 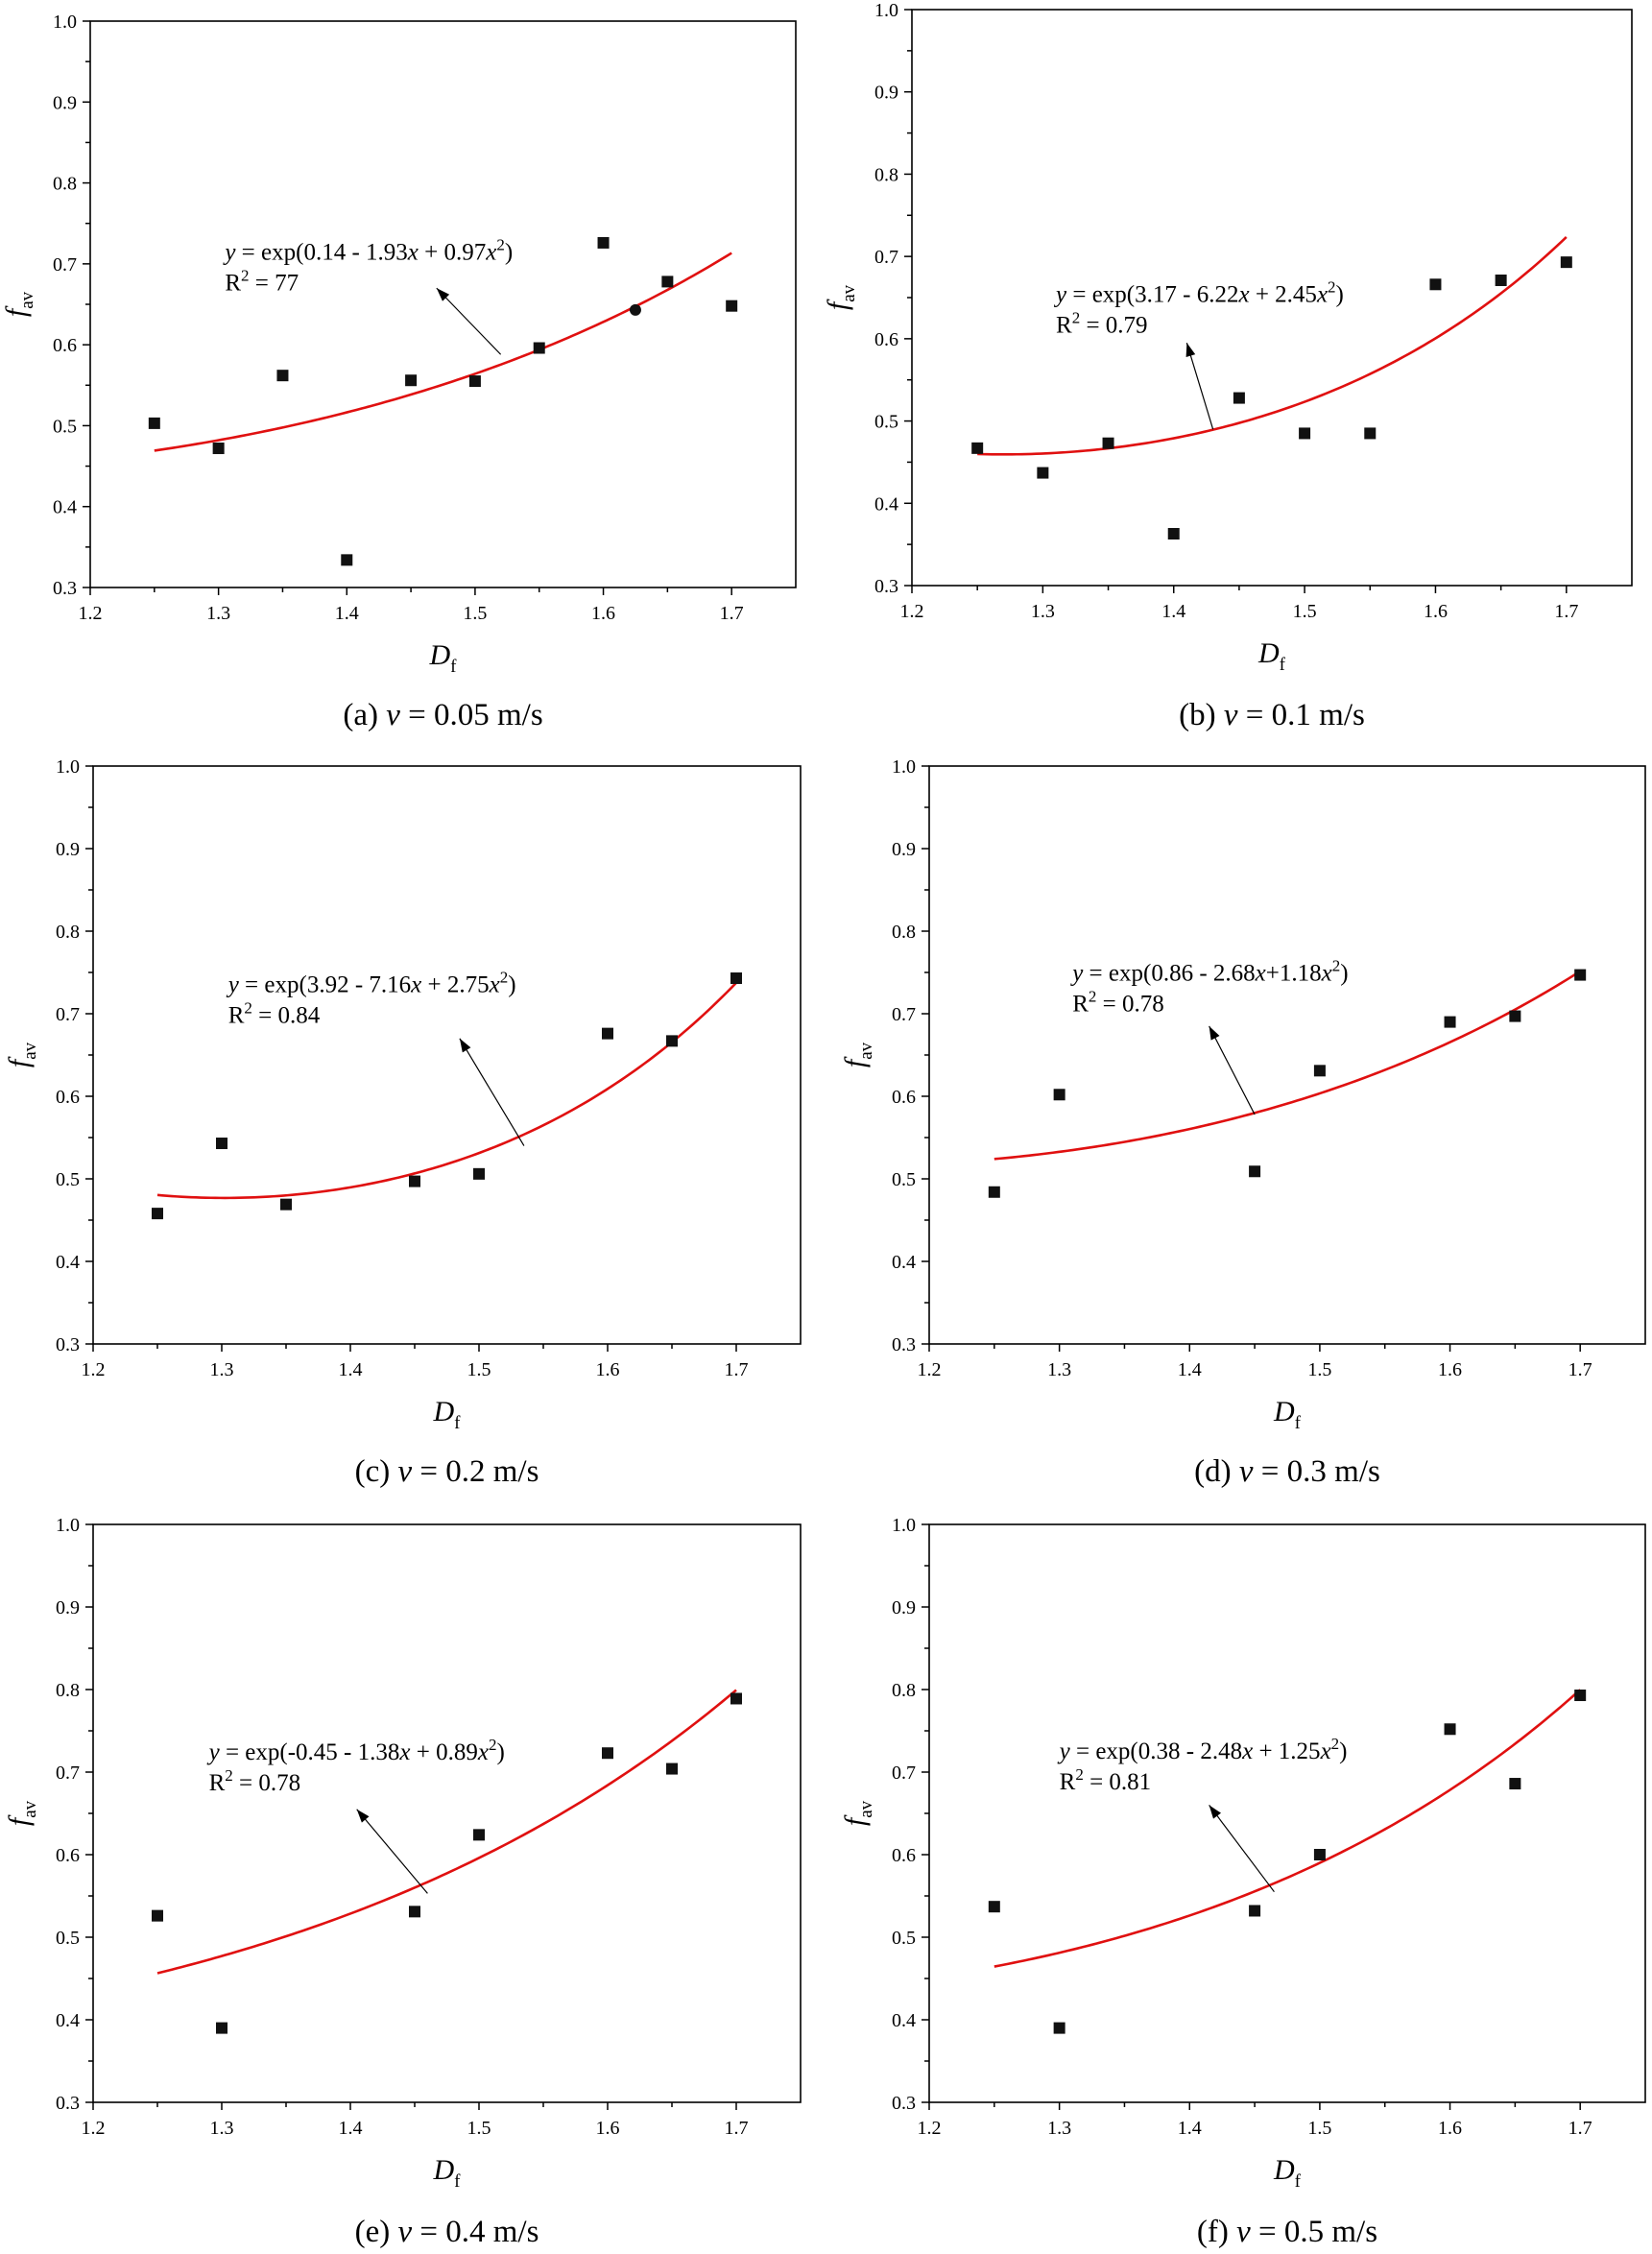 I want to click on fit-equation: y = exp(3.17 - 6.22x + 2.45x2), so click(x=1198, y=292).